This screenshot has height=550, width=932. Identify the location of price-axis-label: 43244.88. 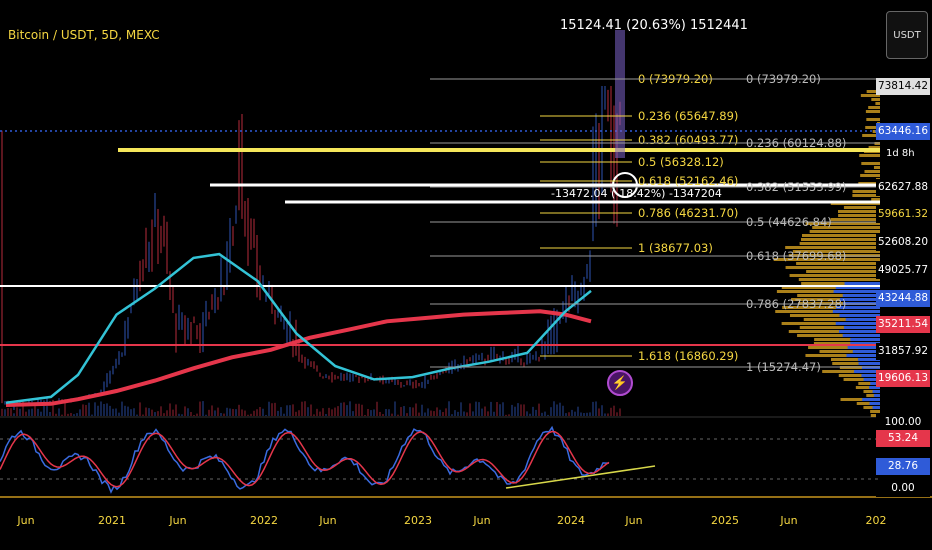
(903, 298).